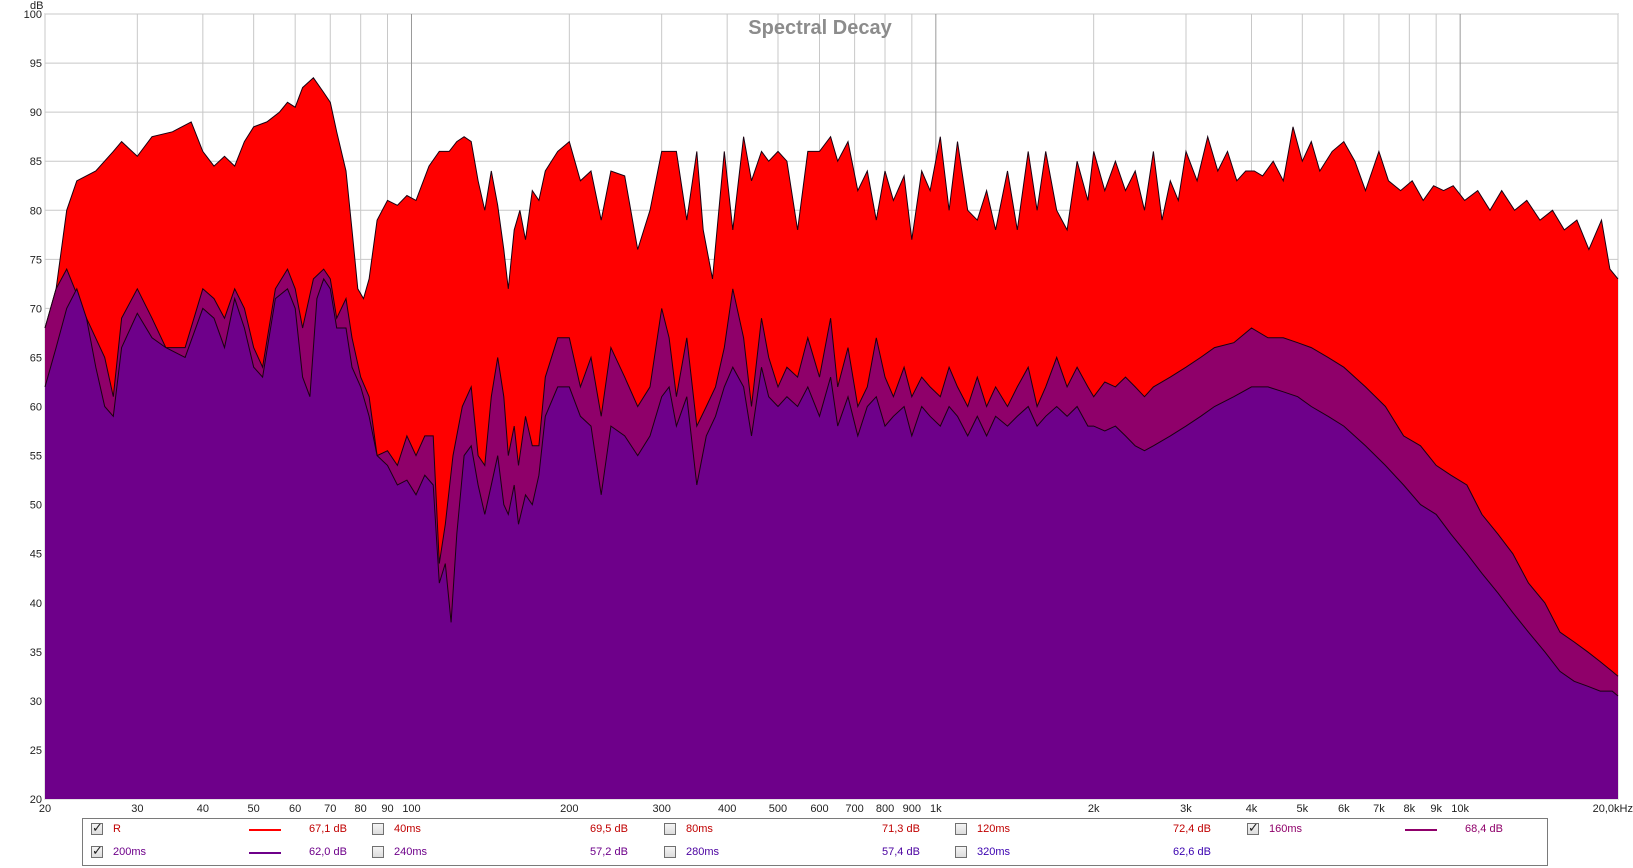  What do you see at coordinates (1379, 809) in the screenshot?
I see `x-tick-label: 7k` at bounding box center [1379, 809].